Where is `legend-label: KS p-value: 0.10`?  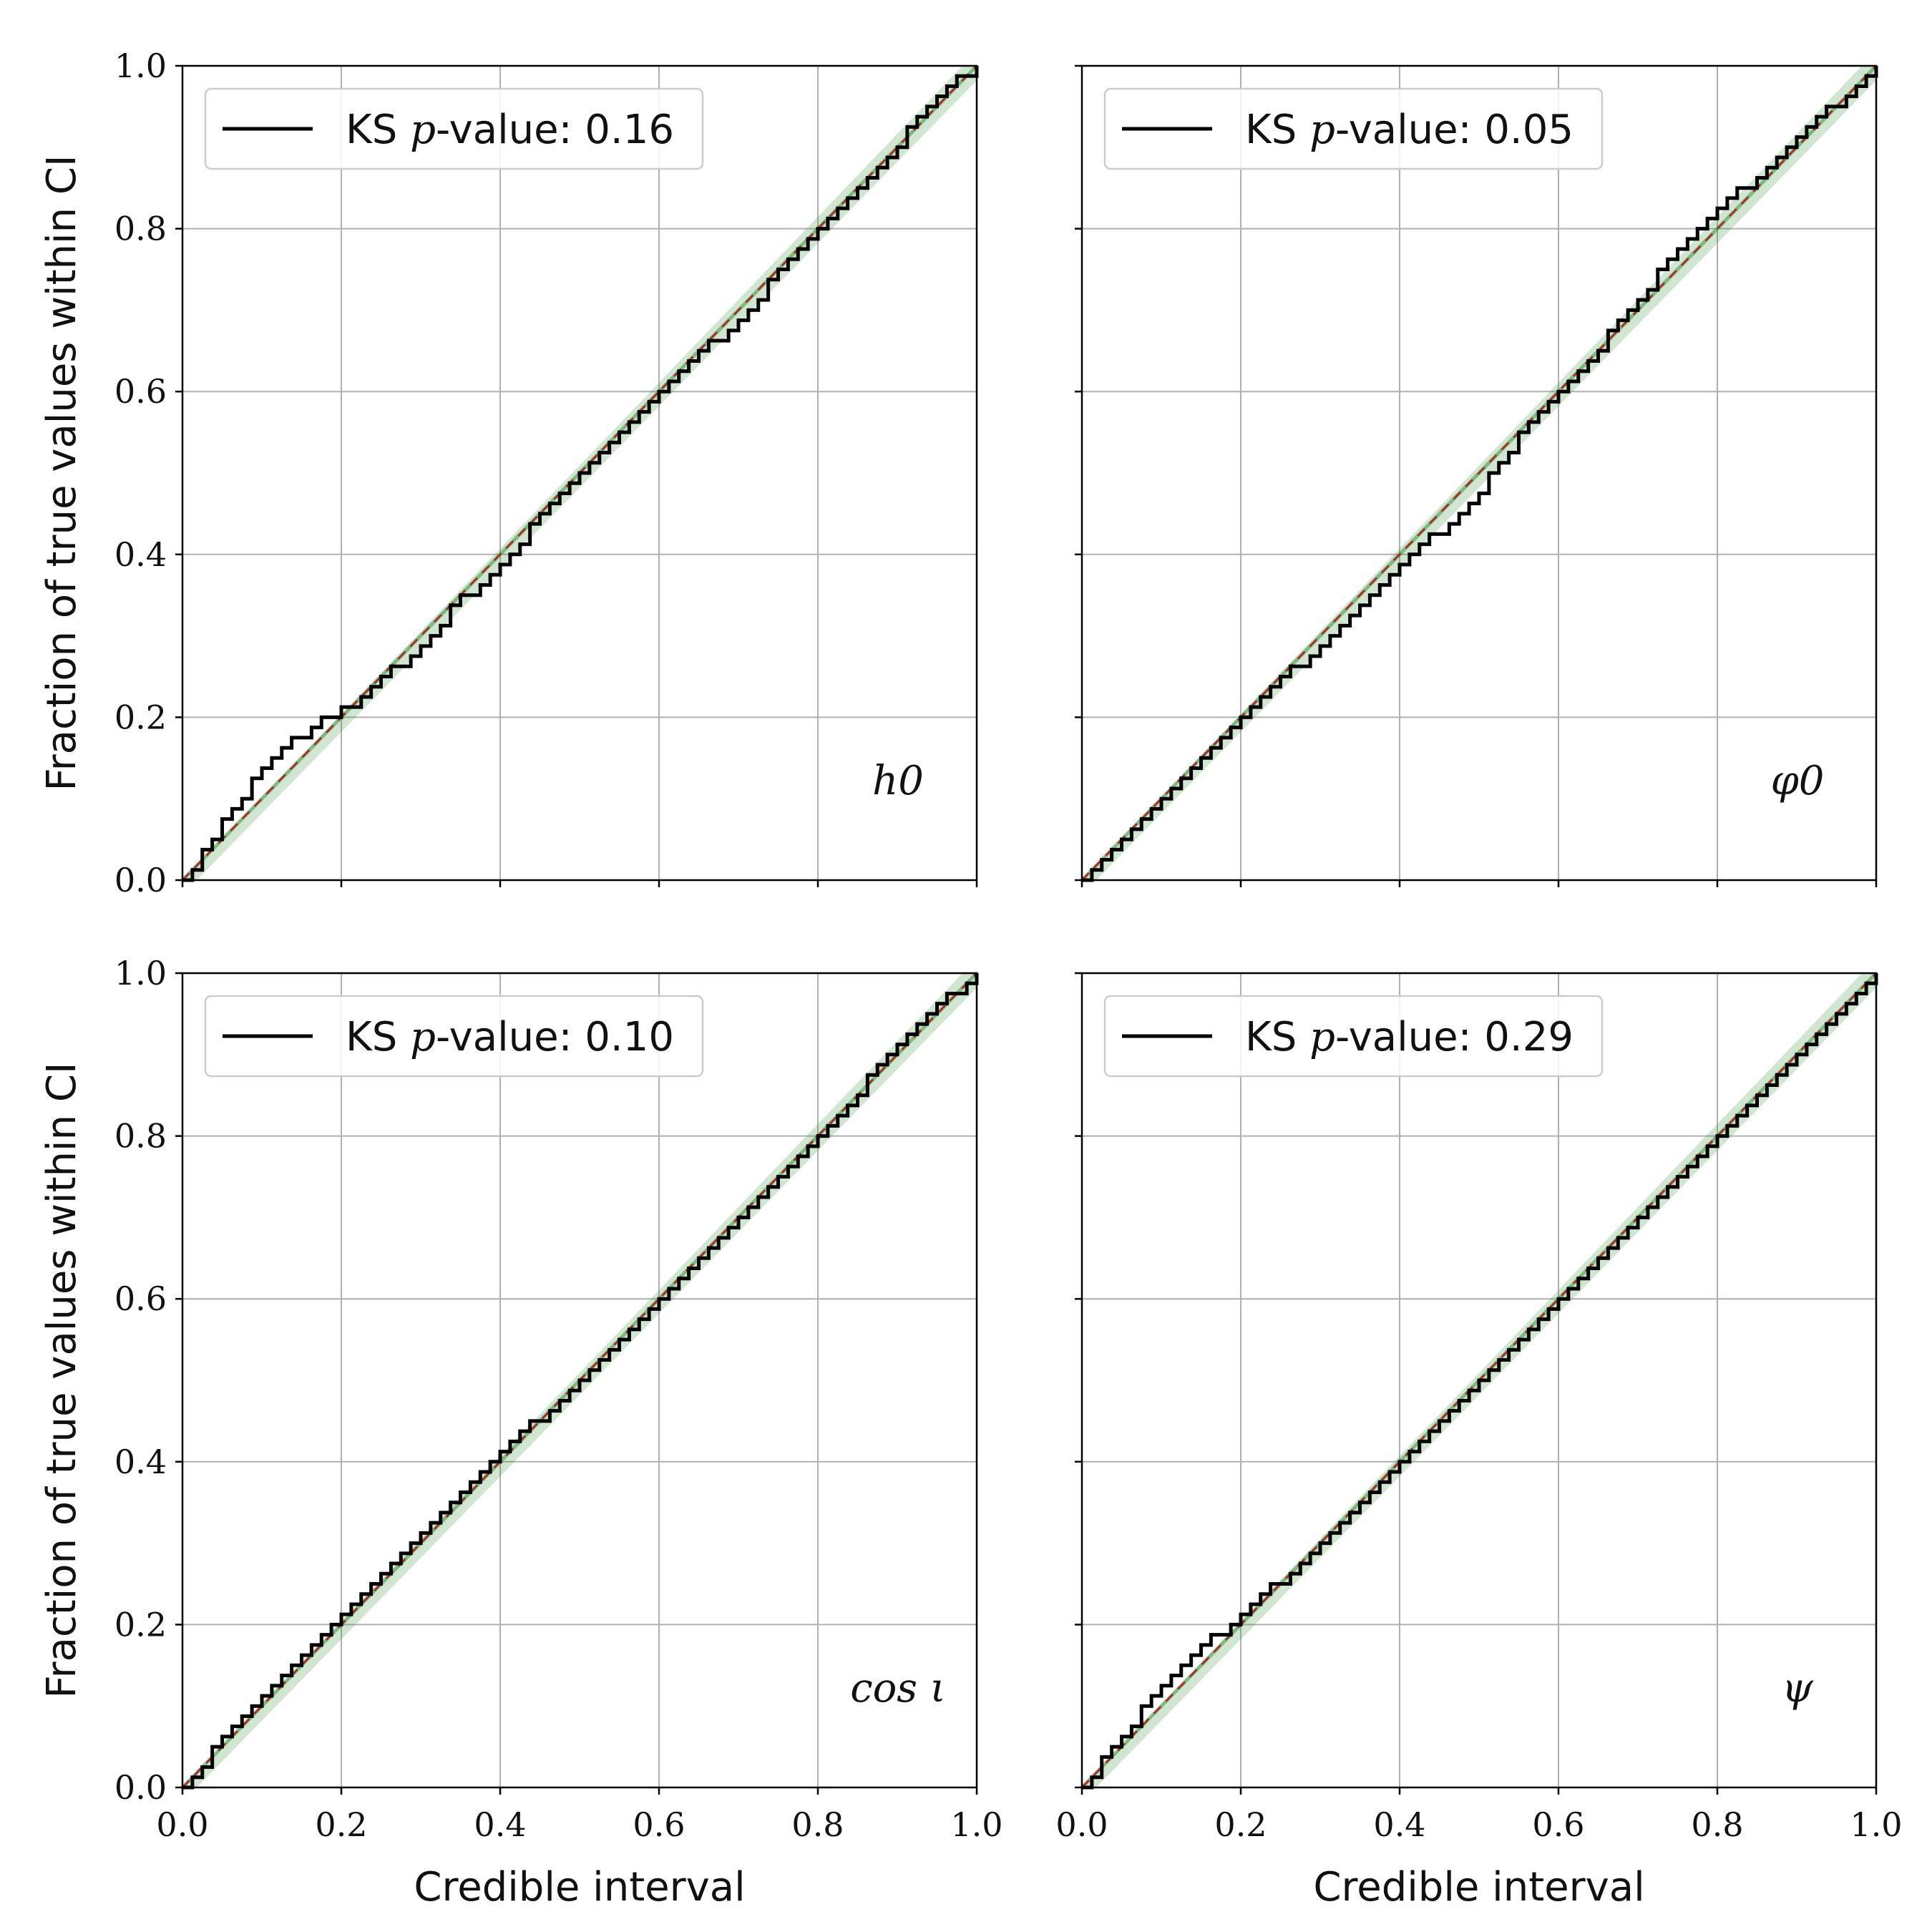 legend-label: KS p-value: 0.10 is located at coordinates (510, 1037).